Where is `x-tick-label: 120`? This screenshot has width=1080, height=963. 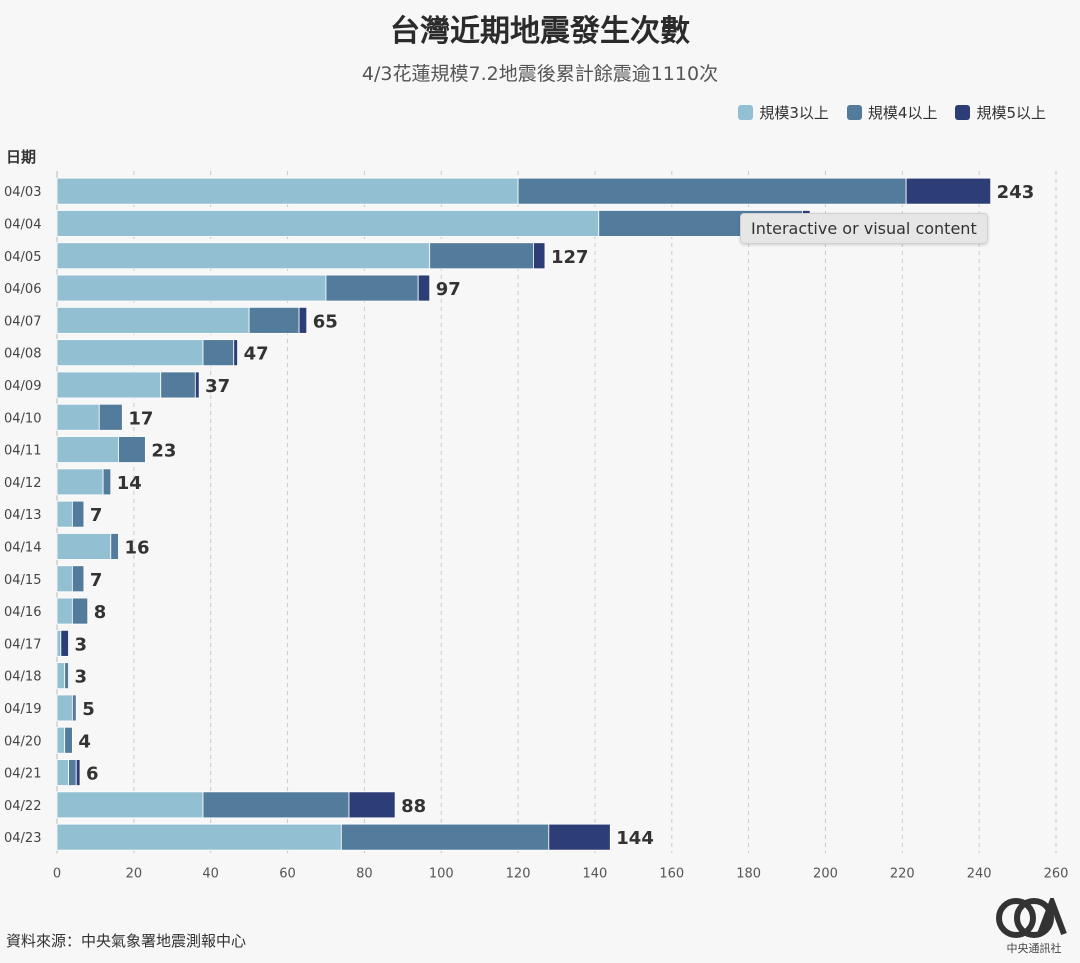
x-tick-label: 120 is located at coordinates (518, 873).